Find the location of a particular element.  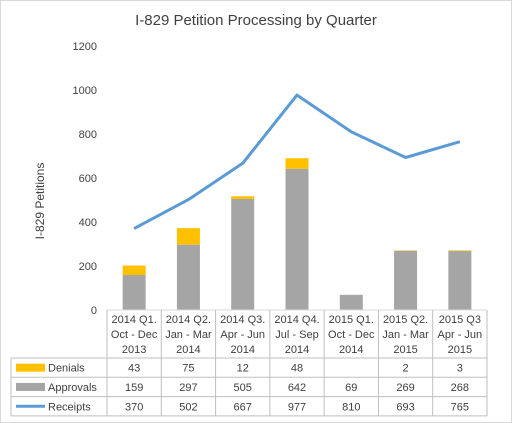

x-tick-label: 2014 Q2. is located at coordinates (188, 320).